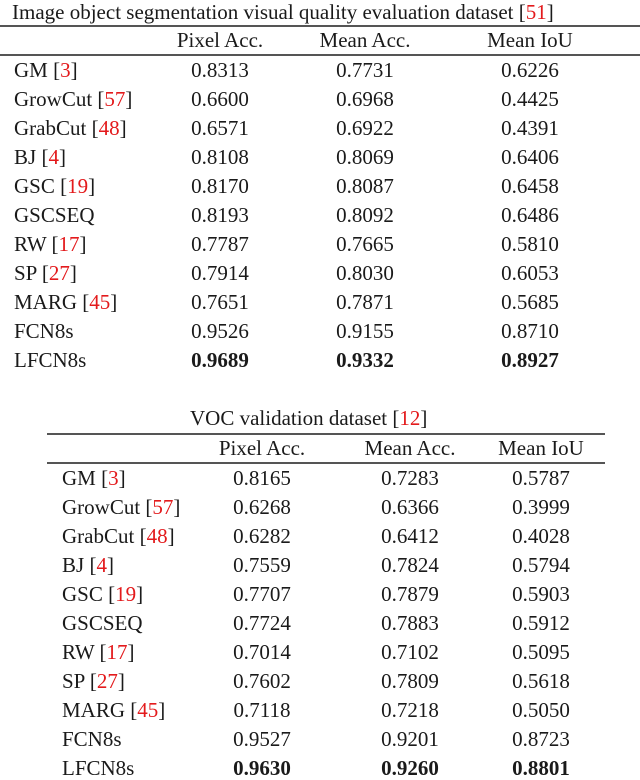 Image resolution: width=640 pixels, height=780 pixels. What do you see at coordinates (530, 244) in the screenshot?
I see `mean-iou-value: 0.5810` at bounding box center [530, 244].